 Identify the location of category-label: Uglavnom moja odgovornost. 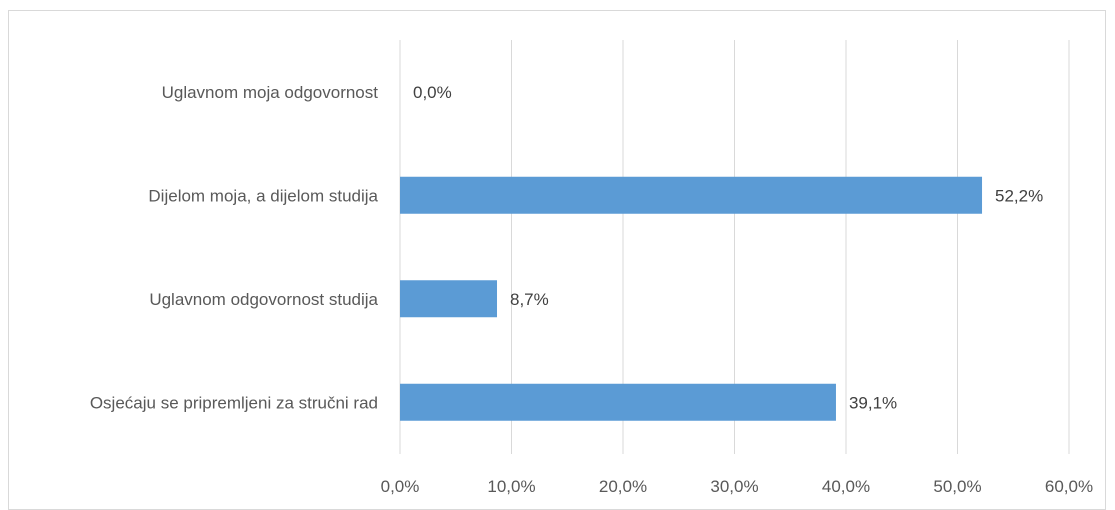
(270, 92).